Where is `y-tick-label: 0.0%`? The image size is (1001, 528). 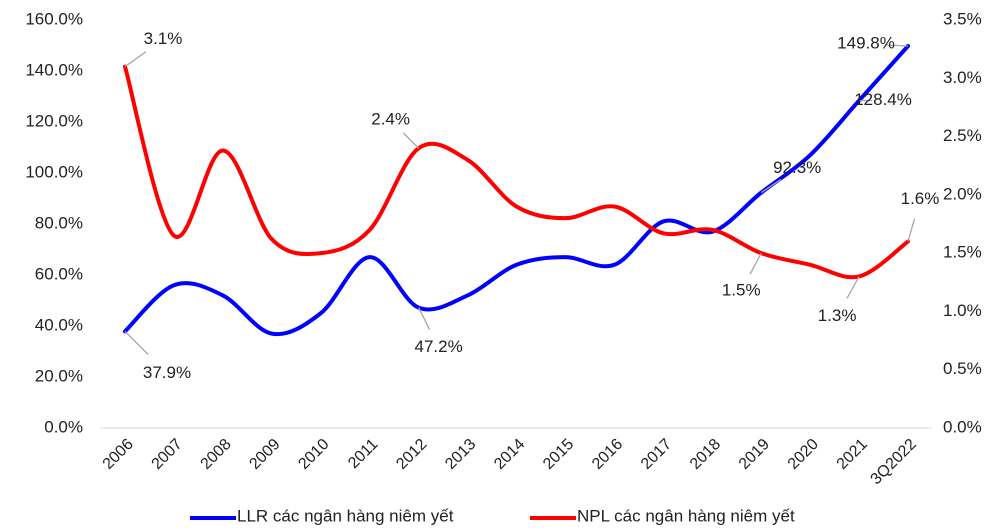
y-tick-label: 0.0% is located at coordinates (63, 426).